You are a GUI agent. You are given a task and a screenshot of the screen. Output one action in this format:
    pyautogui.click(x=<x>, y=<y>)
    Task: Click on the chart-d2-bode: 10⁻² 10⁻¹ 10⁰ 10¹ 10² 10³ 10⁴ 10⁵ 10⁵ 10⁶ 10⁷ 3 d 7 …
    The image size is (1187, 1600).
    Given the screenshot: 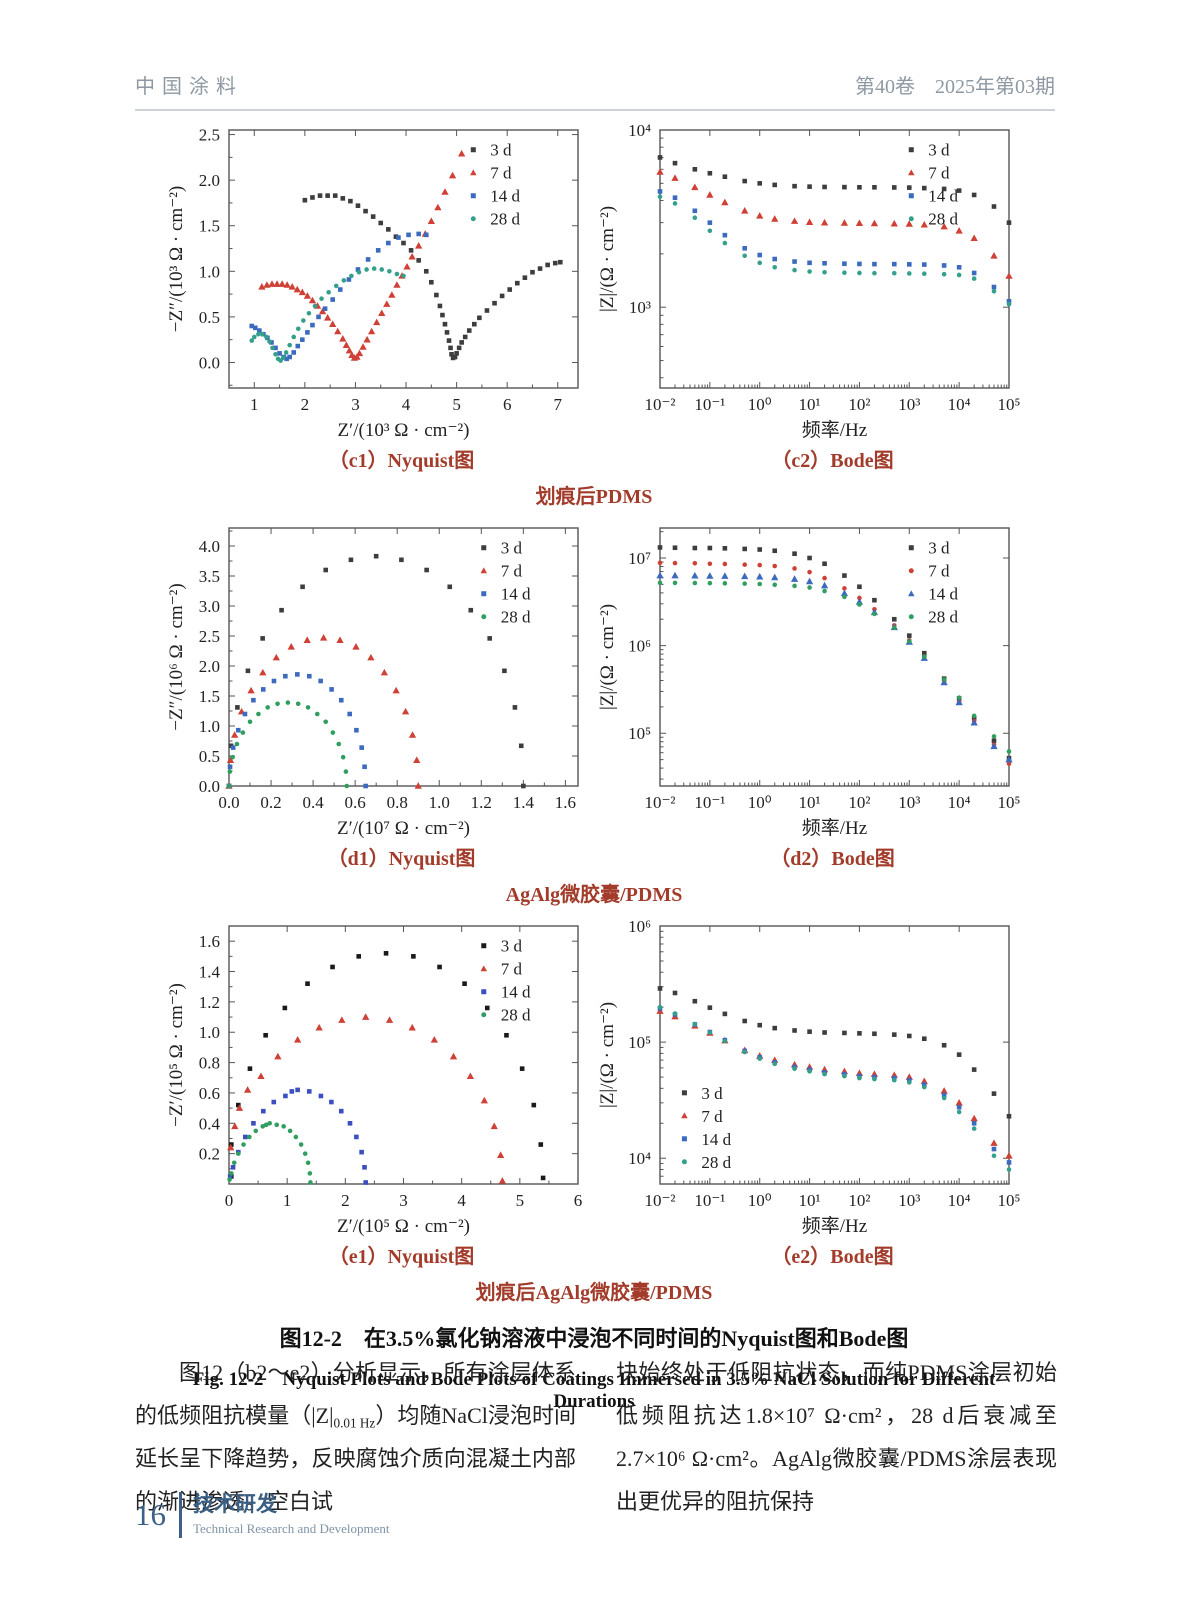 What is the action you would take?
    pyautogui.click(x=809, y=683)
    